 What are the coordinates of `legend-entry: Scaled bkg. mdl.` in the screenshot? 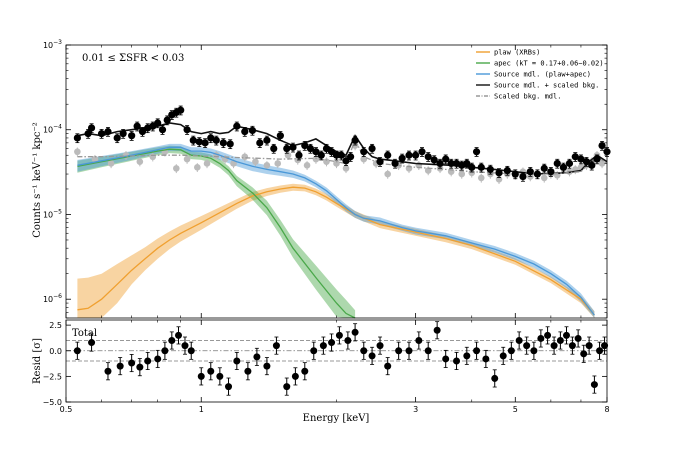 It's located at (527, 97).